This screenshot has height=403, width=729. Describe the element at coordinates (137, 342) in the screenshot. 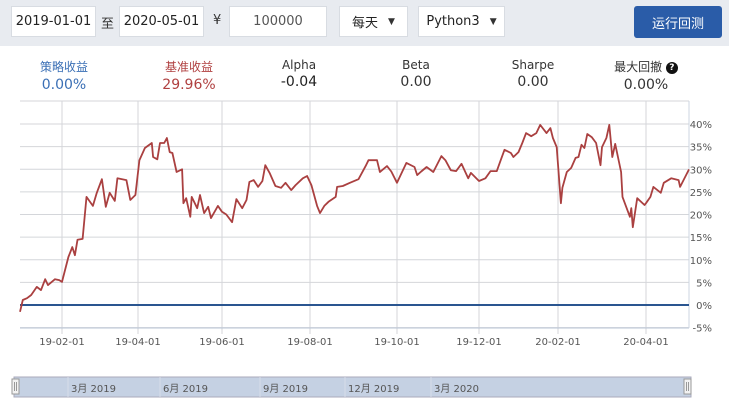

I see `x-tick-label: 19-04-01` at that location.